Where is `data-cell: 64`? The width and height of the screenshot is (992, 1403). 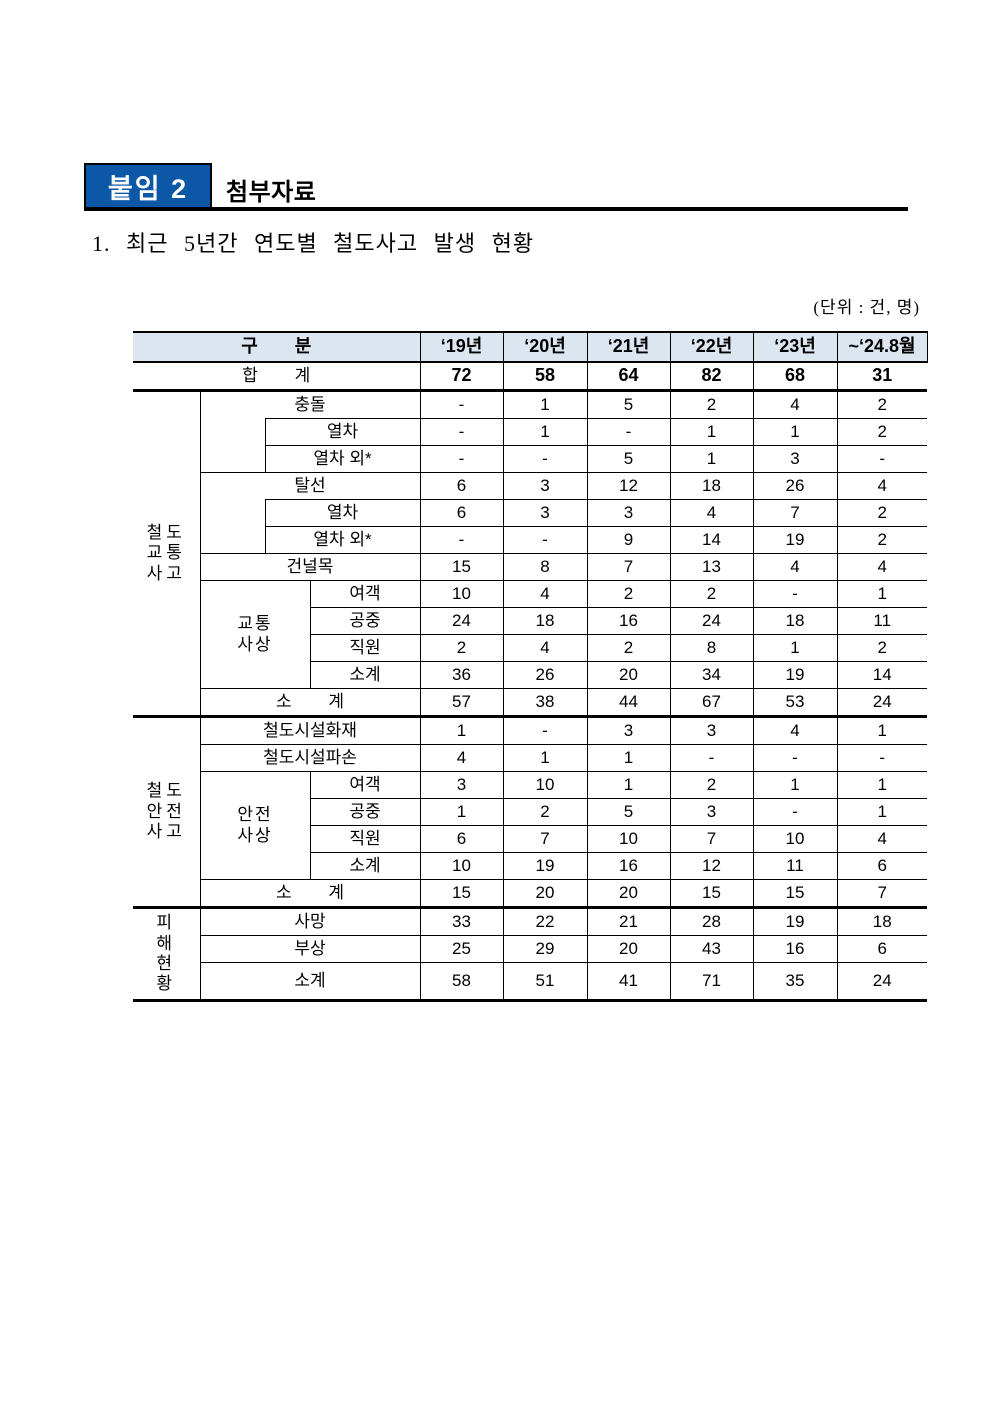 data-cell: 64 is located at coordinates (628, 376).